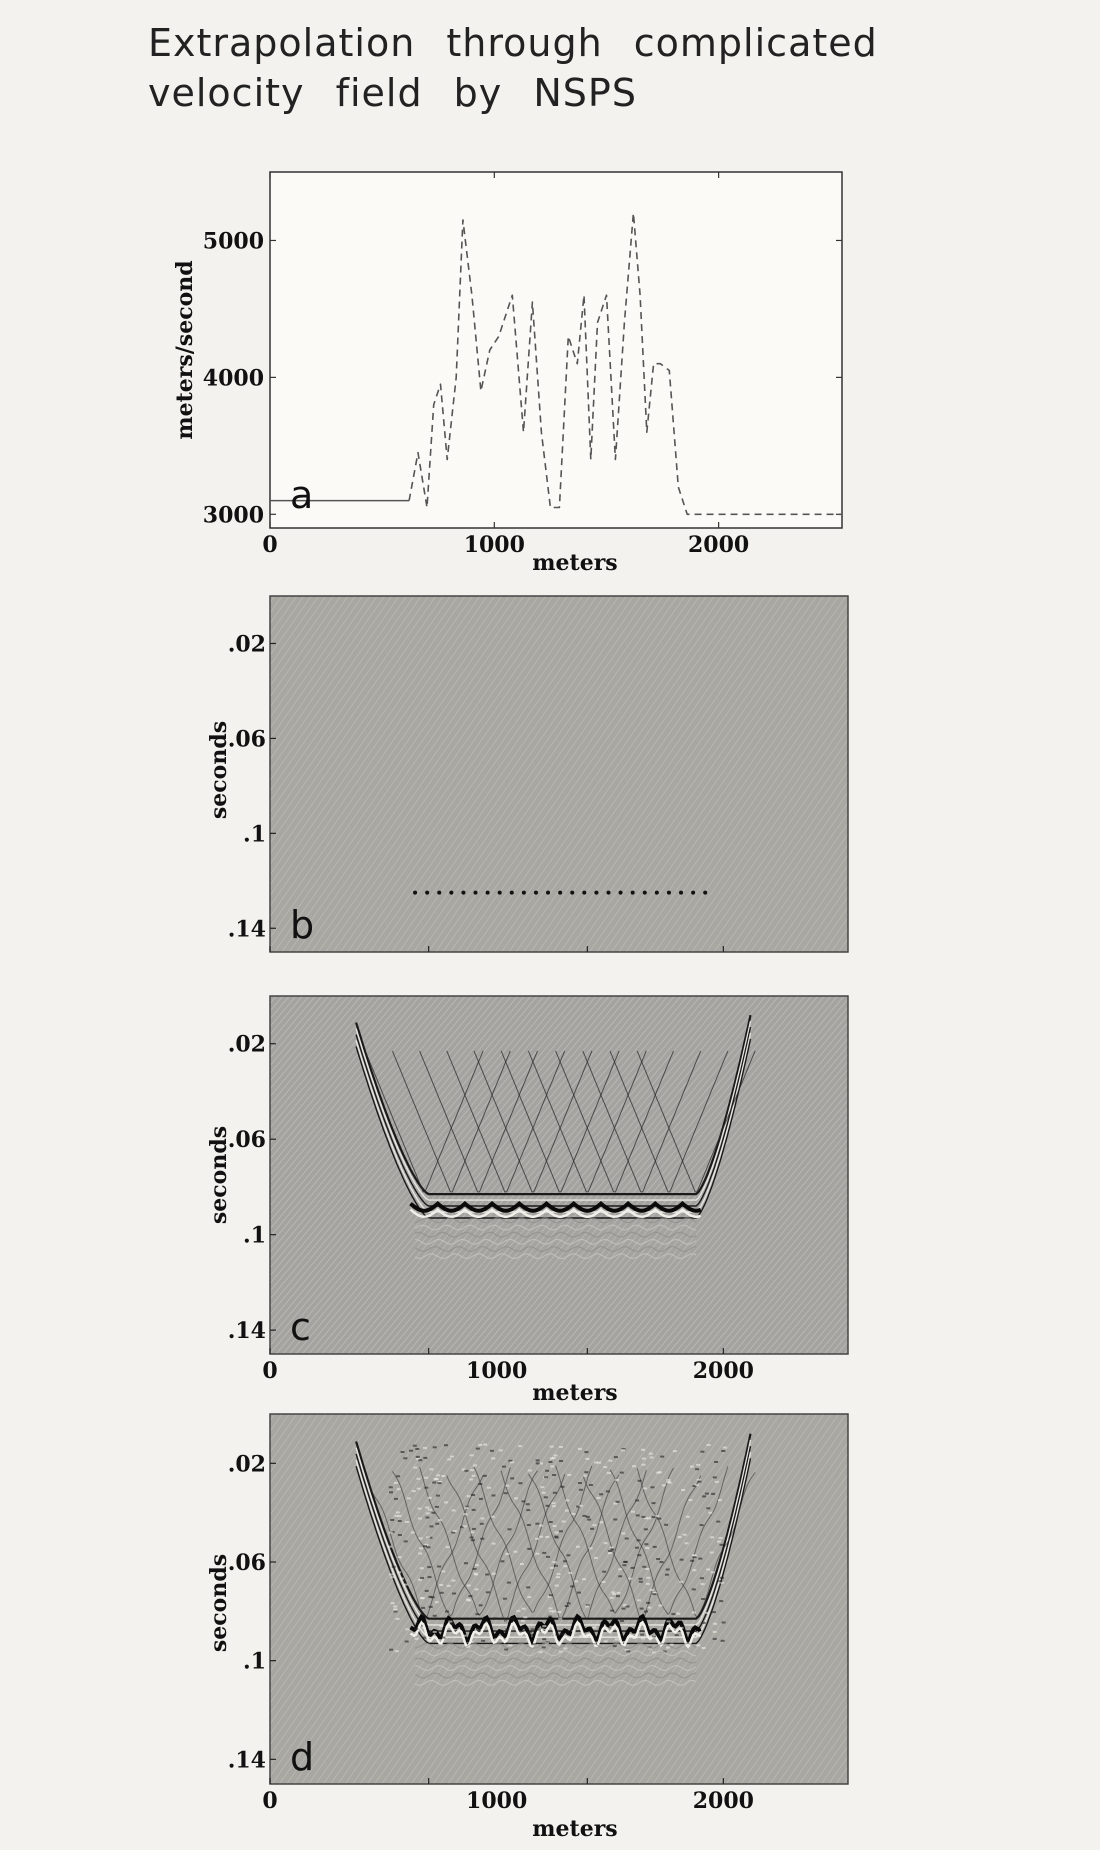 This screenshot has height=1850, width=1100. Describe the element at coordinates (574, 1393) in the screenshot. I see `x-axis-title: meters` at that location.